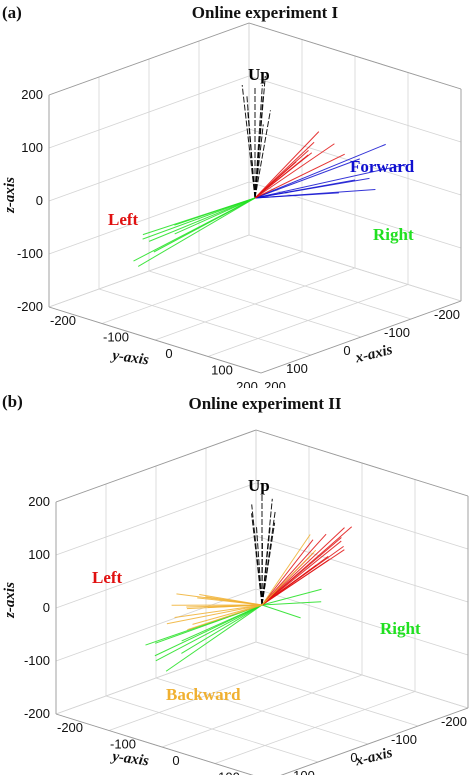 The height and width of the screenshot is (775, 474). Describe the element at coordinates (265, 403) in the screenshot. I see `chart-title-b: Online experiment II` at that location.